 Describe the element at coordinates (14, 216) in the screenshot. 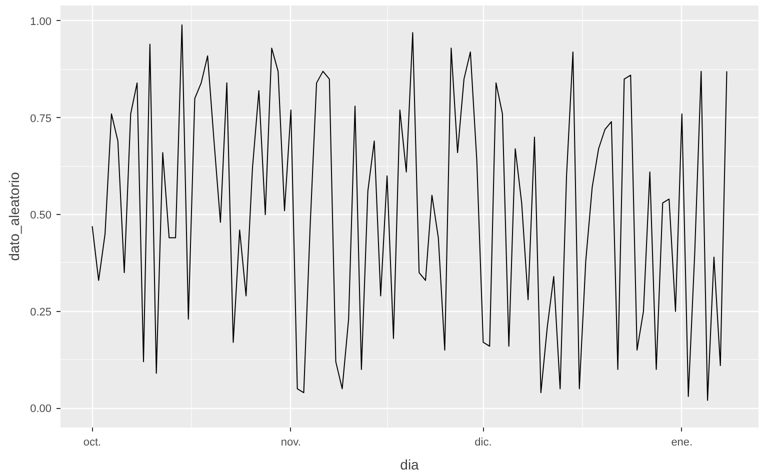

I see `y-axis-title: dato_aleatorio` at that location.